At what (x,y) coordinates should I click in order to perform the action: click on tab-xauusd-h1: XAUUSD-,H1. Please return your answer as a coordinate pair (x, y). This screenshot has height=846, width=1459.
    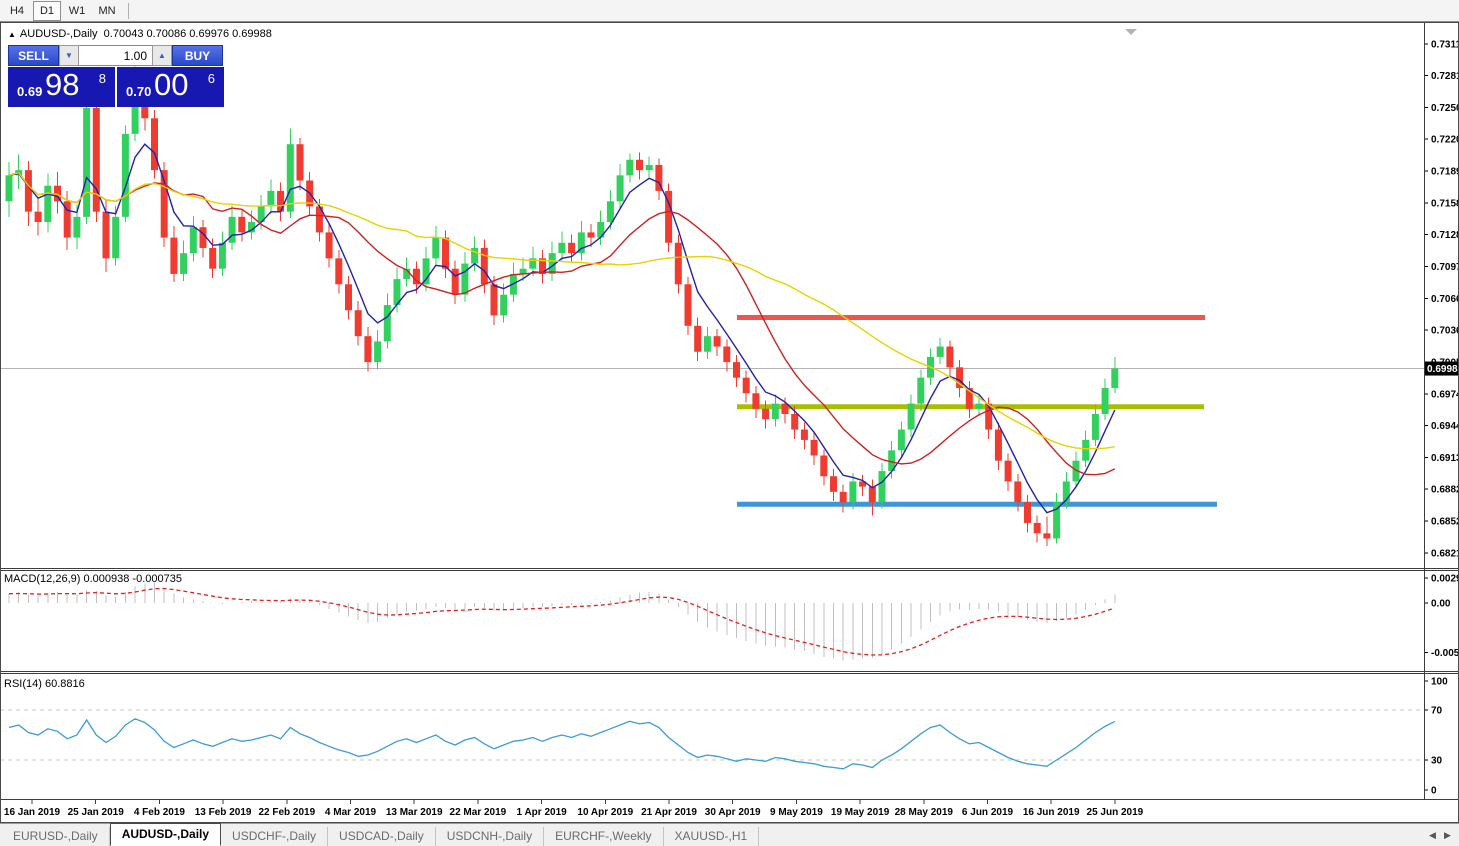
    Looking at the image, I should click on (712, 836).